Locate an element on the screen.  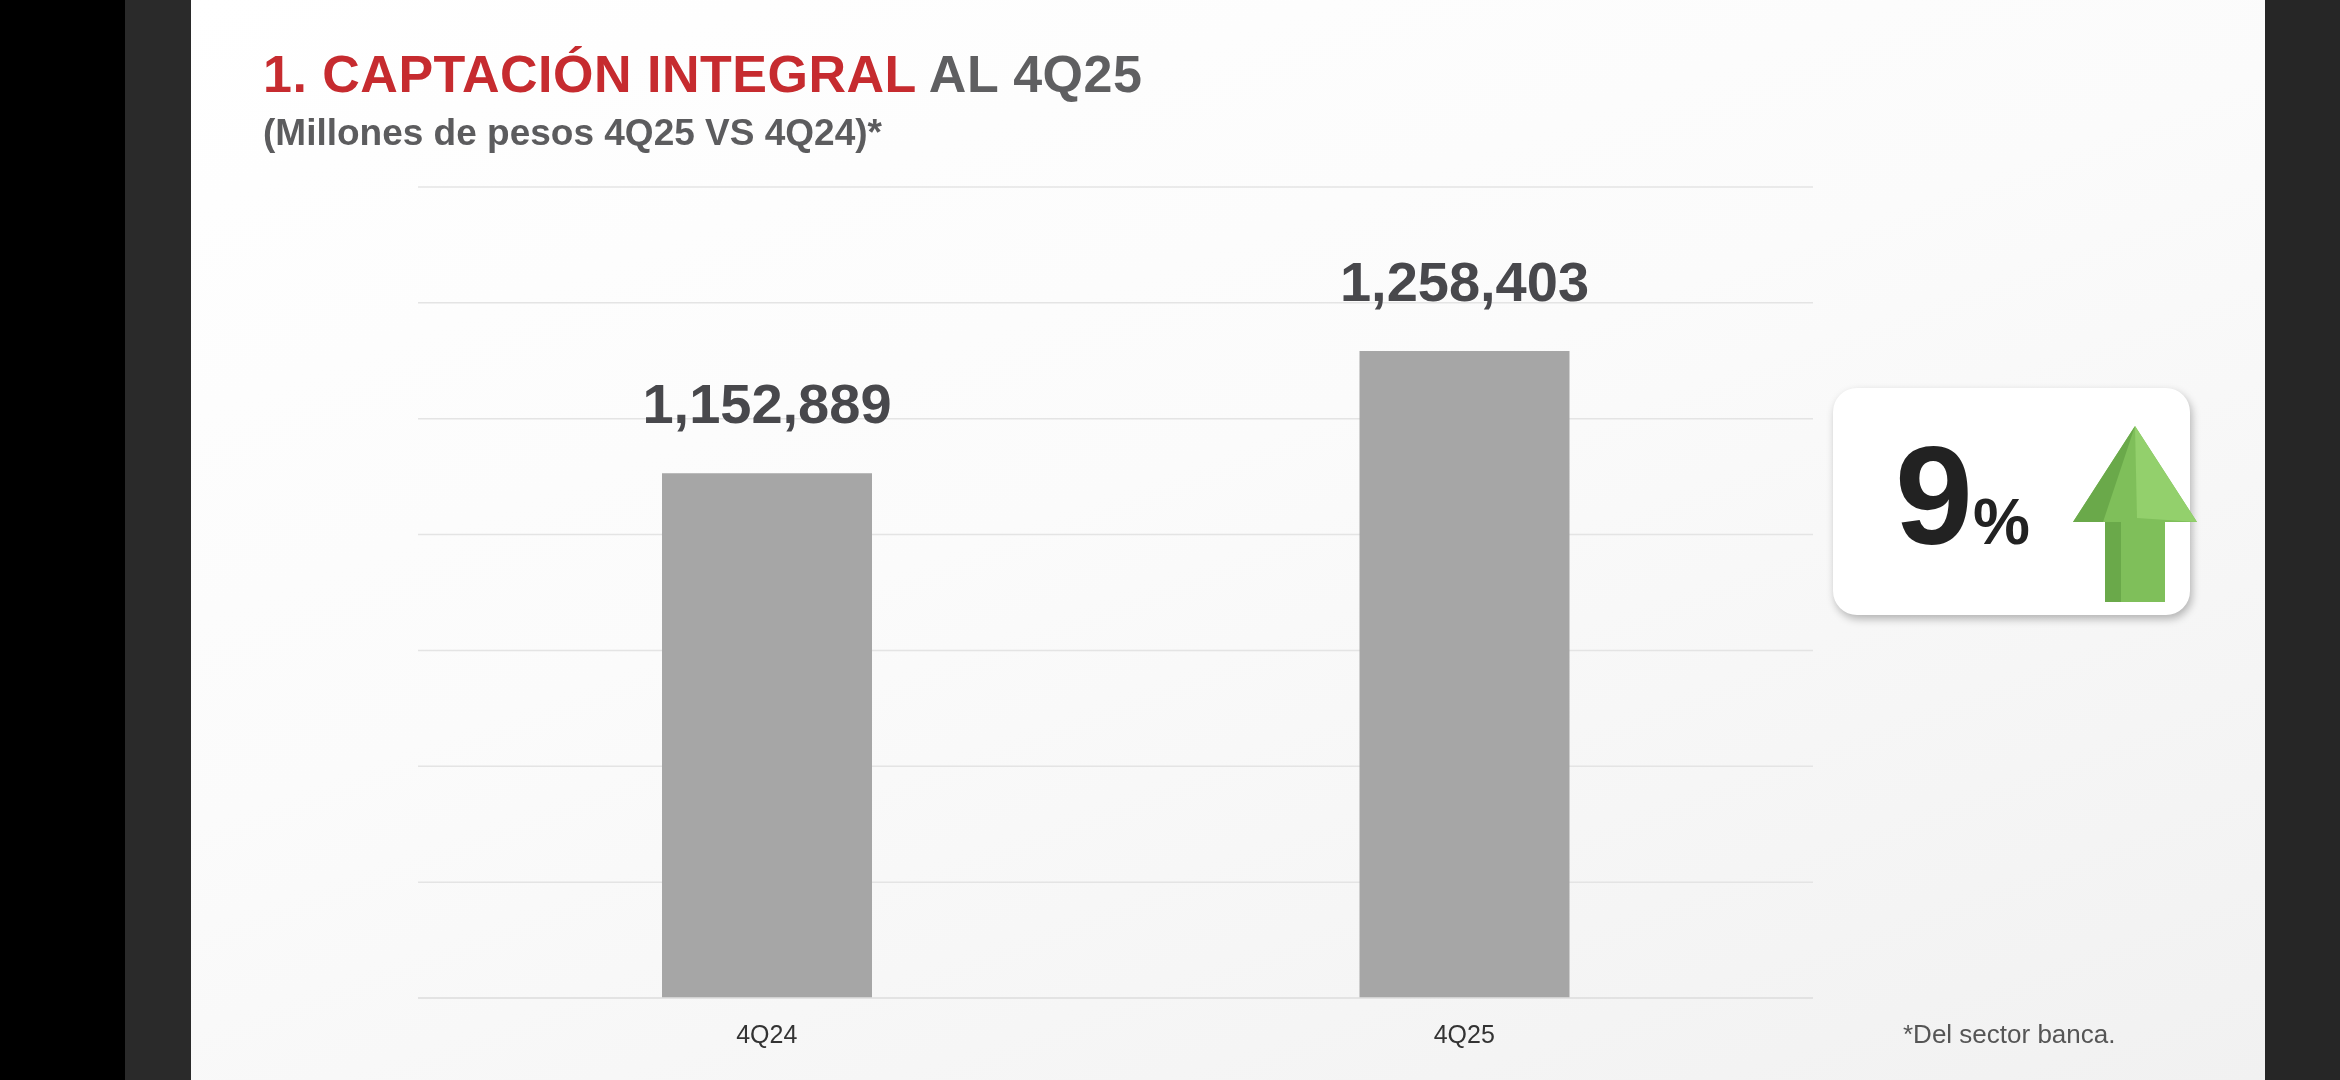
text: 9% is located at coordinates (1962, 495).